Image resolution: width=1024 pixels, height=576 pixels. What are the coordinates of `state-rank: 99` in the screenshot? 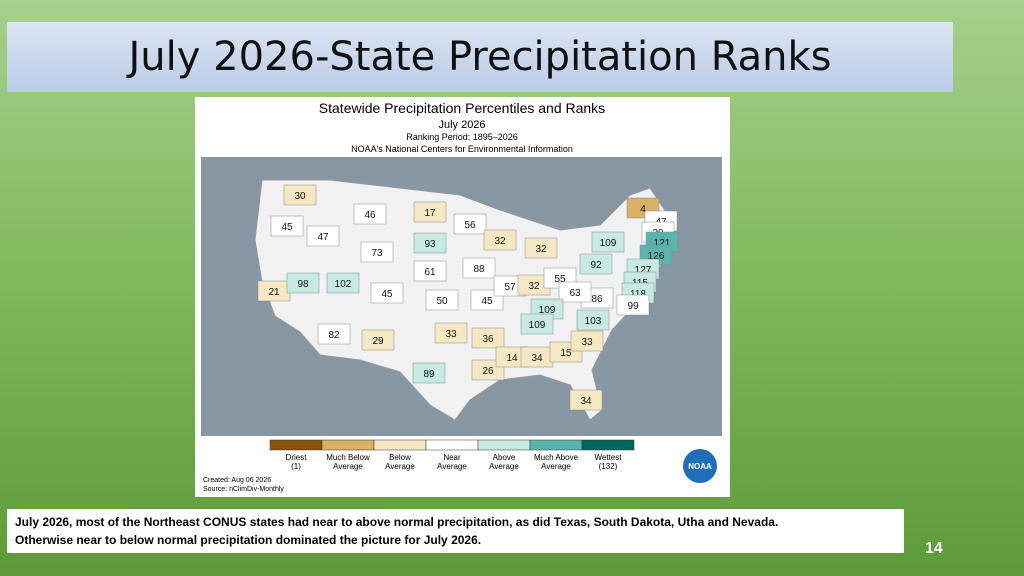 It's located at (633, 306).